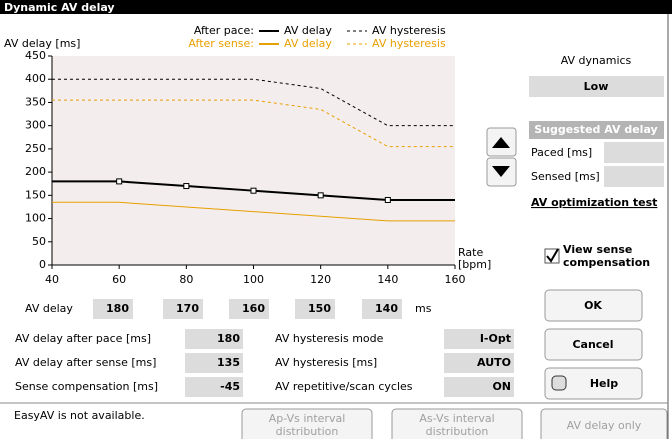  I want to click on paced-box, so click(634, 152).